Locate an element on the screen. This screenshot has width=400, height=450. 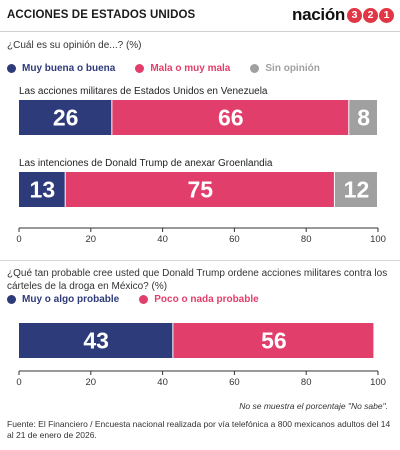
opinion-x-tick-label-2: 40 is located at coordinates (162, 239).